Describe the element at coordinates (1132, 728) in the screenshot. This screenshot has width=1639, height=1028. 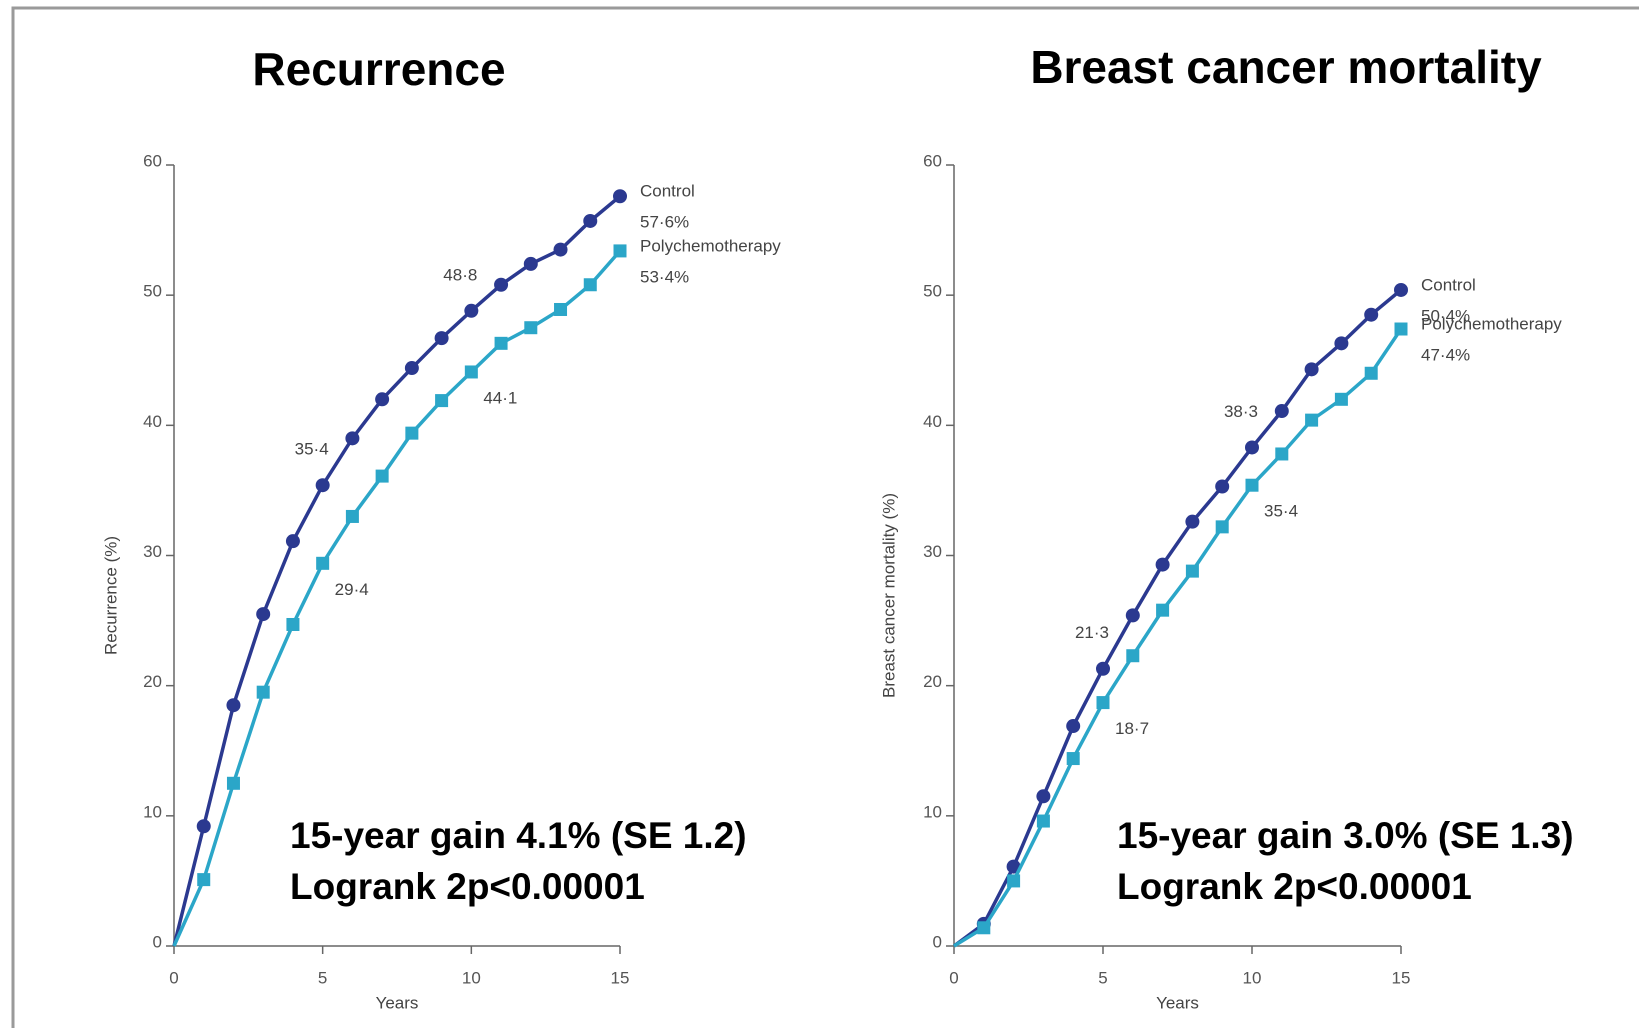
I see `value-label: 18·7` at that location.